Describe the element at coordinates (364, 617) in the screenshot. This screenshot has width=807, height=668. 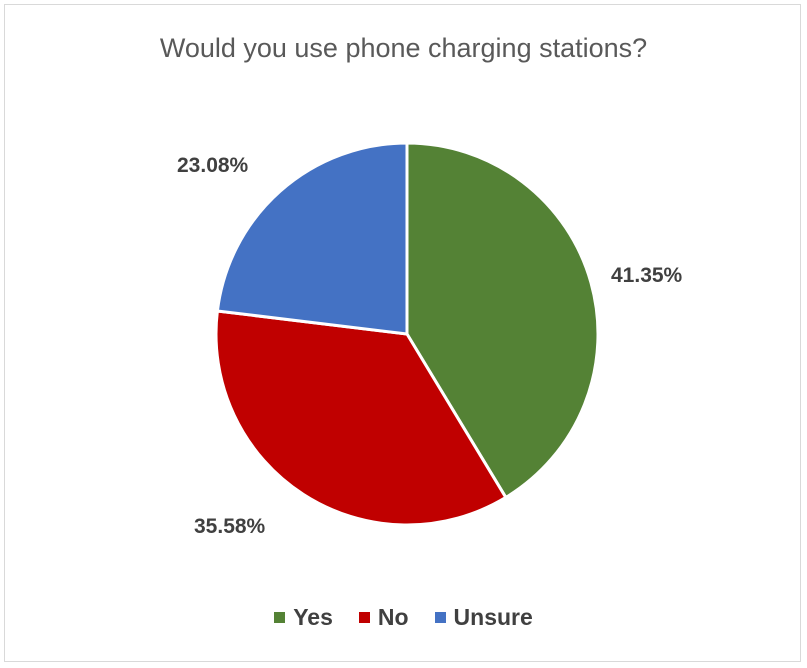
I see `legend-swatch-no` at that location.